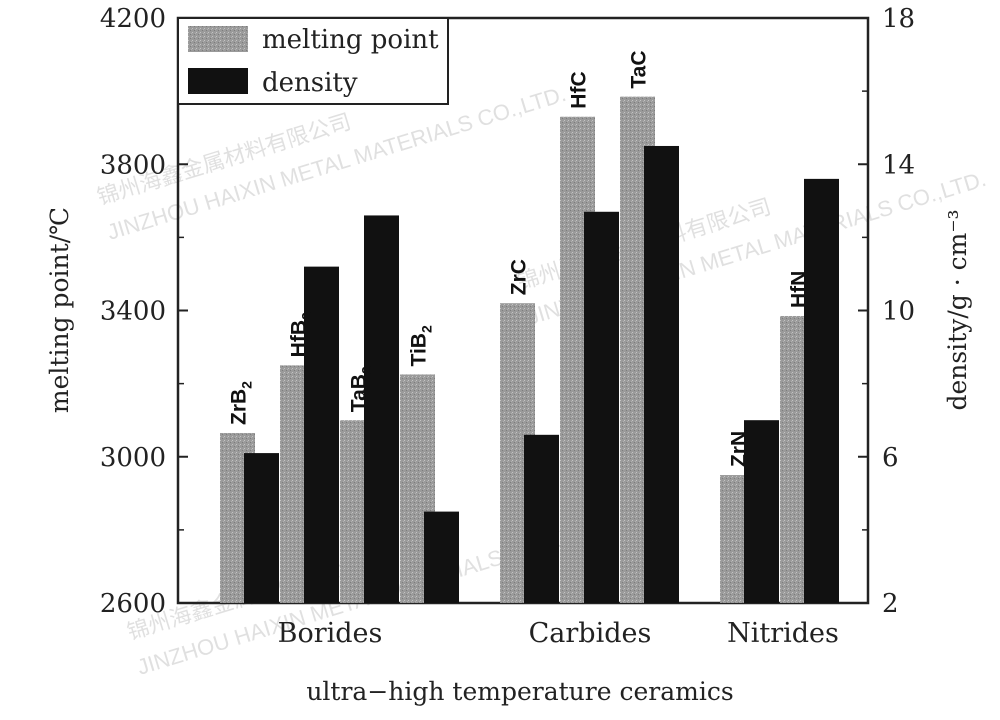 The height and width of the screenshot is (720, 1000). Describe the element at coordinates (350, 40) in the screenshot. I see `legend-label-melting-point: melting point` at that location.